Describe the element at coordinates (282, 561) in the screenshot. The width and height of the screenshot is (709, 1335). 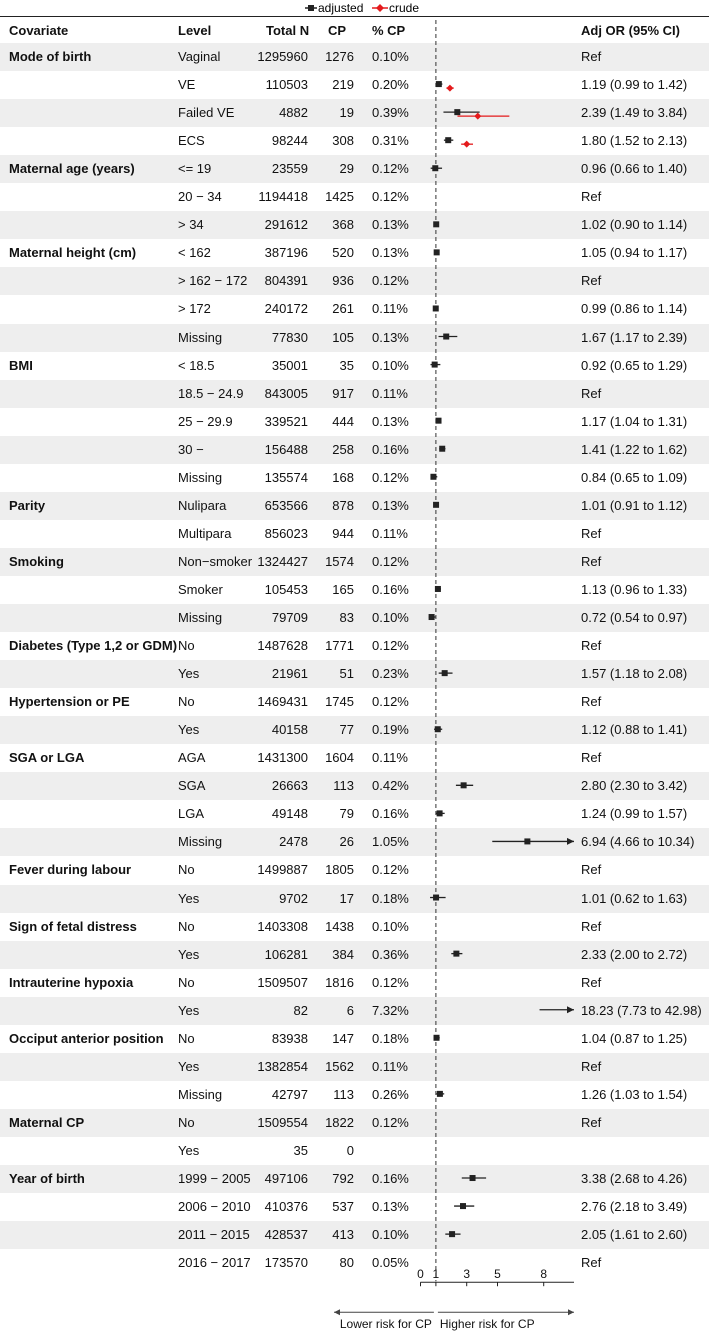
I see `row-total-n: 1324427` at that location.